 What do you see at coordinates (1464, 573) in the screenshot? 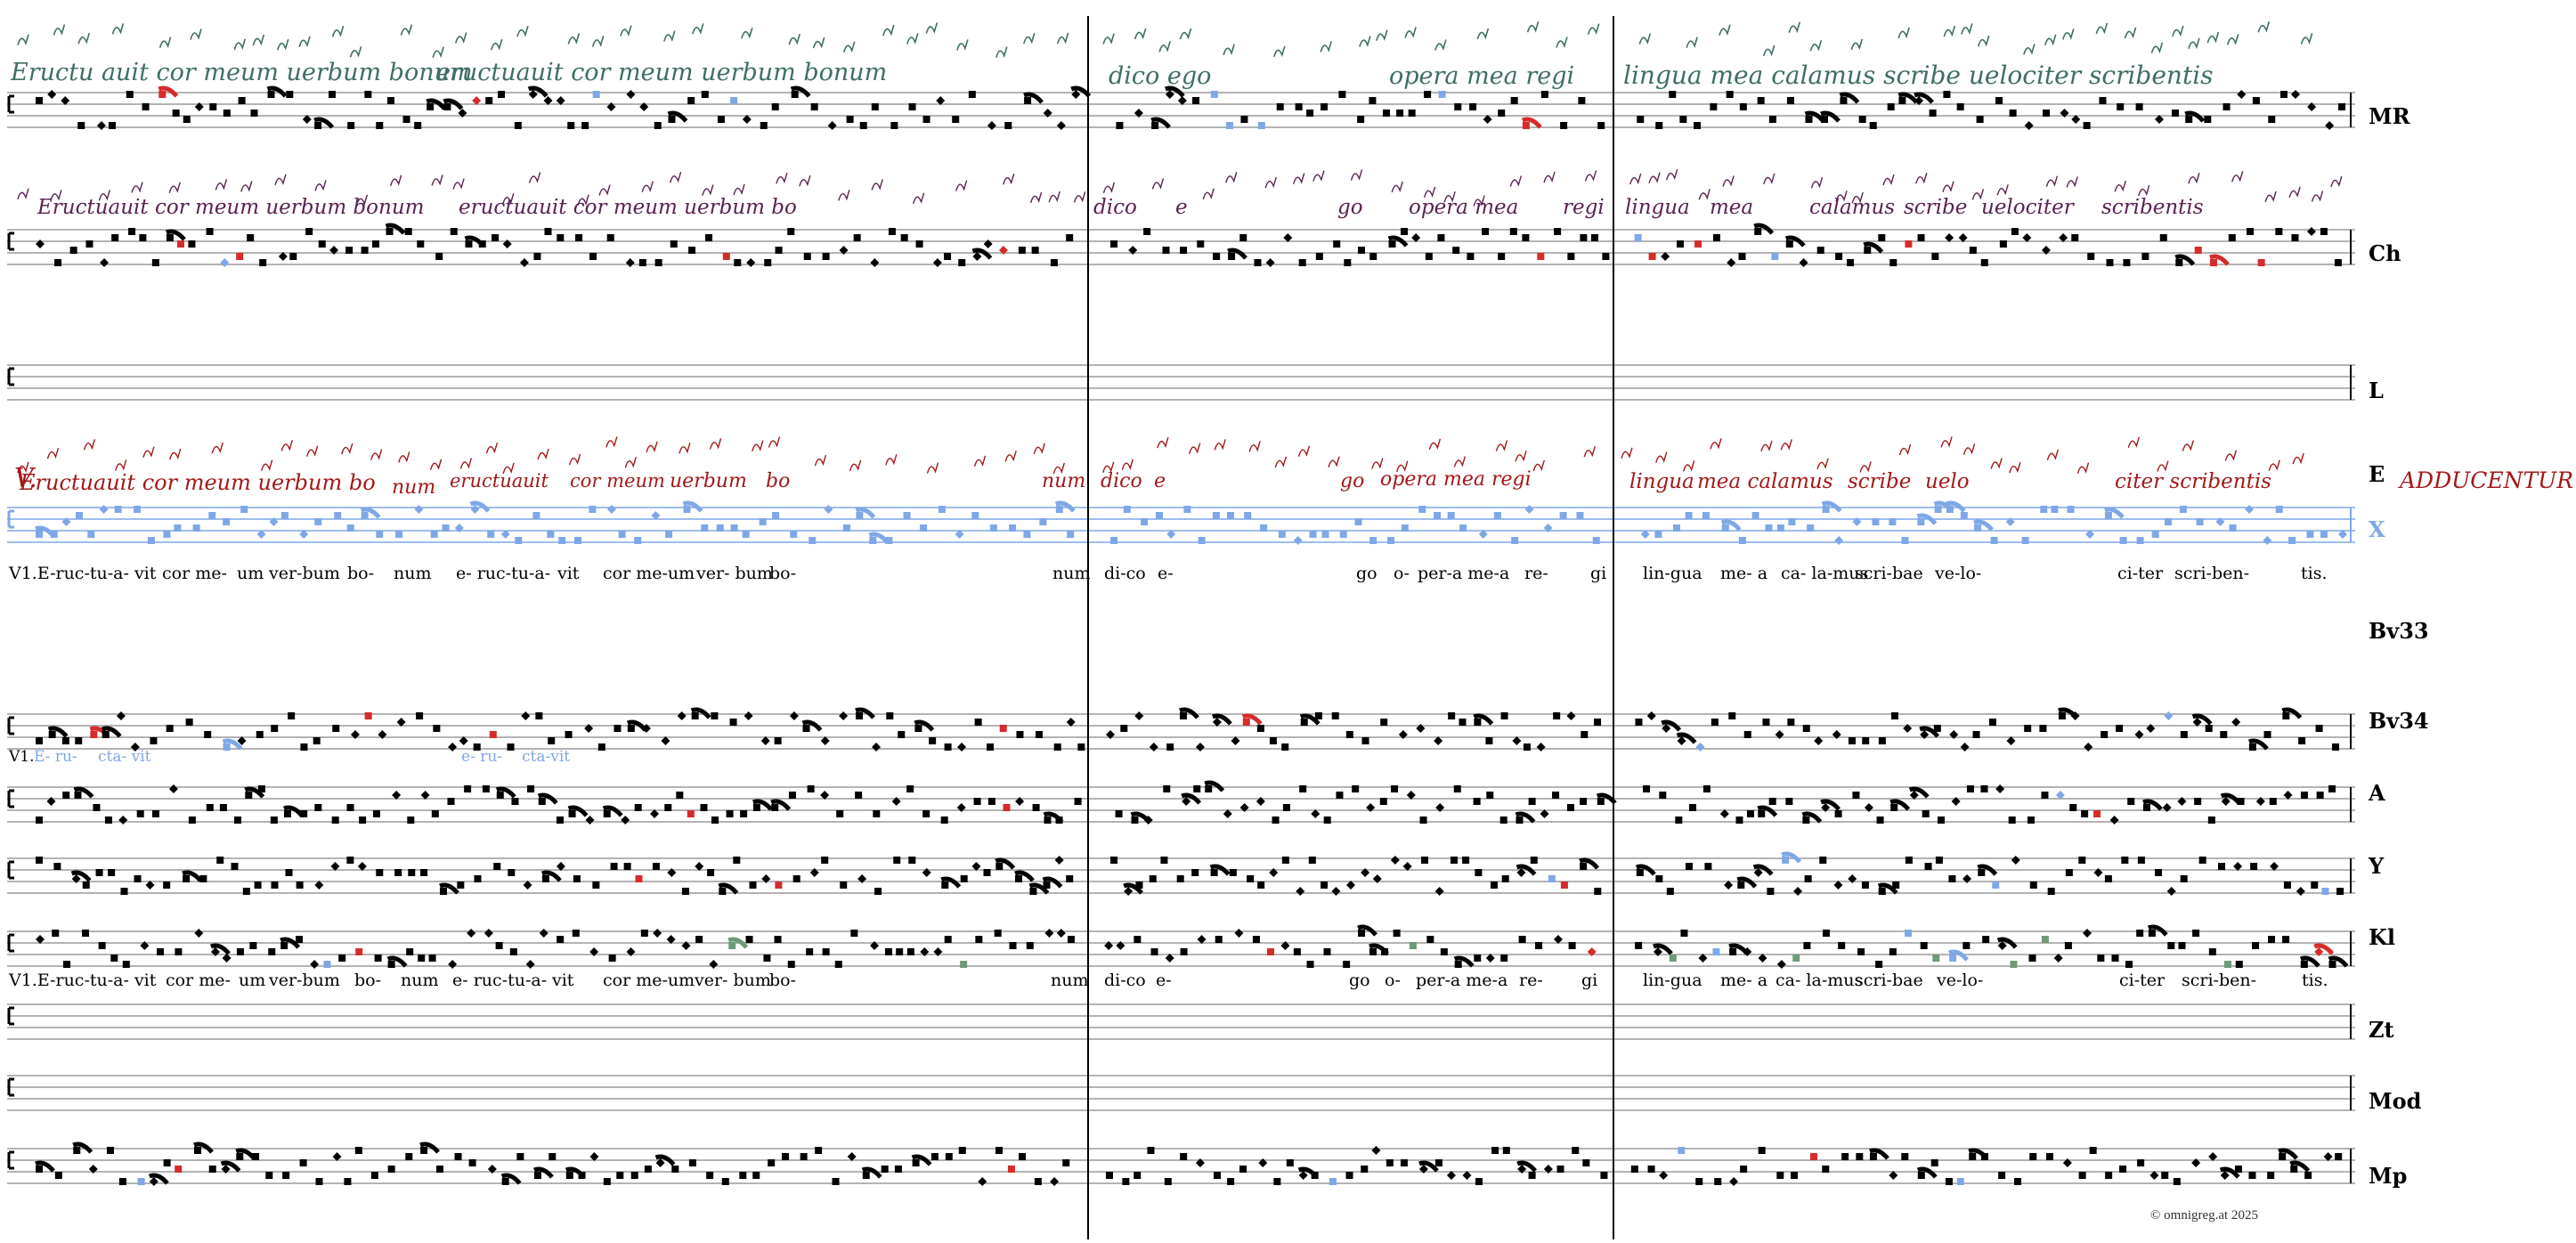
I see `lyric-syllable: per-a me-a` at bounding box center [1464, 573].